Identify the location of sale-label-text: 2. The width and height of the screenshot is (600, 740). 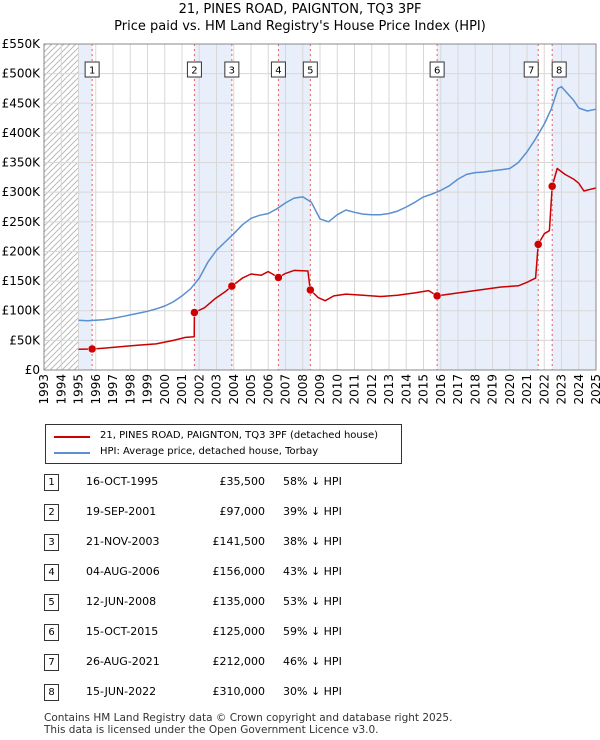
(194, 71).